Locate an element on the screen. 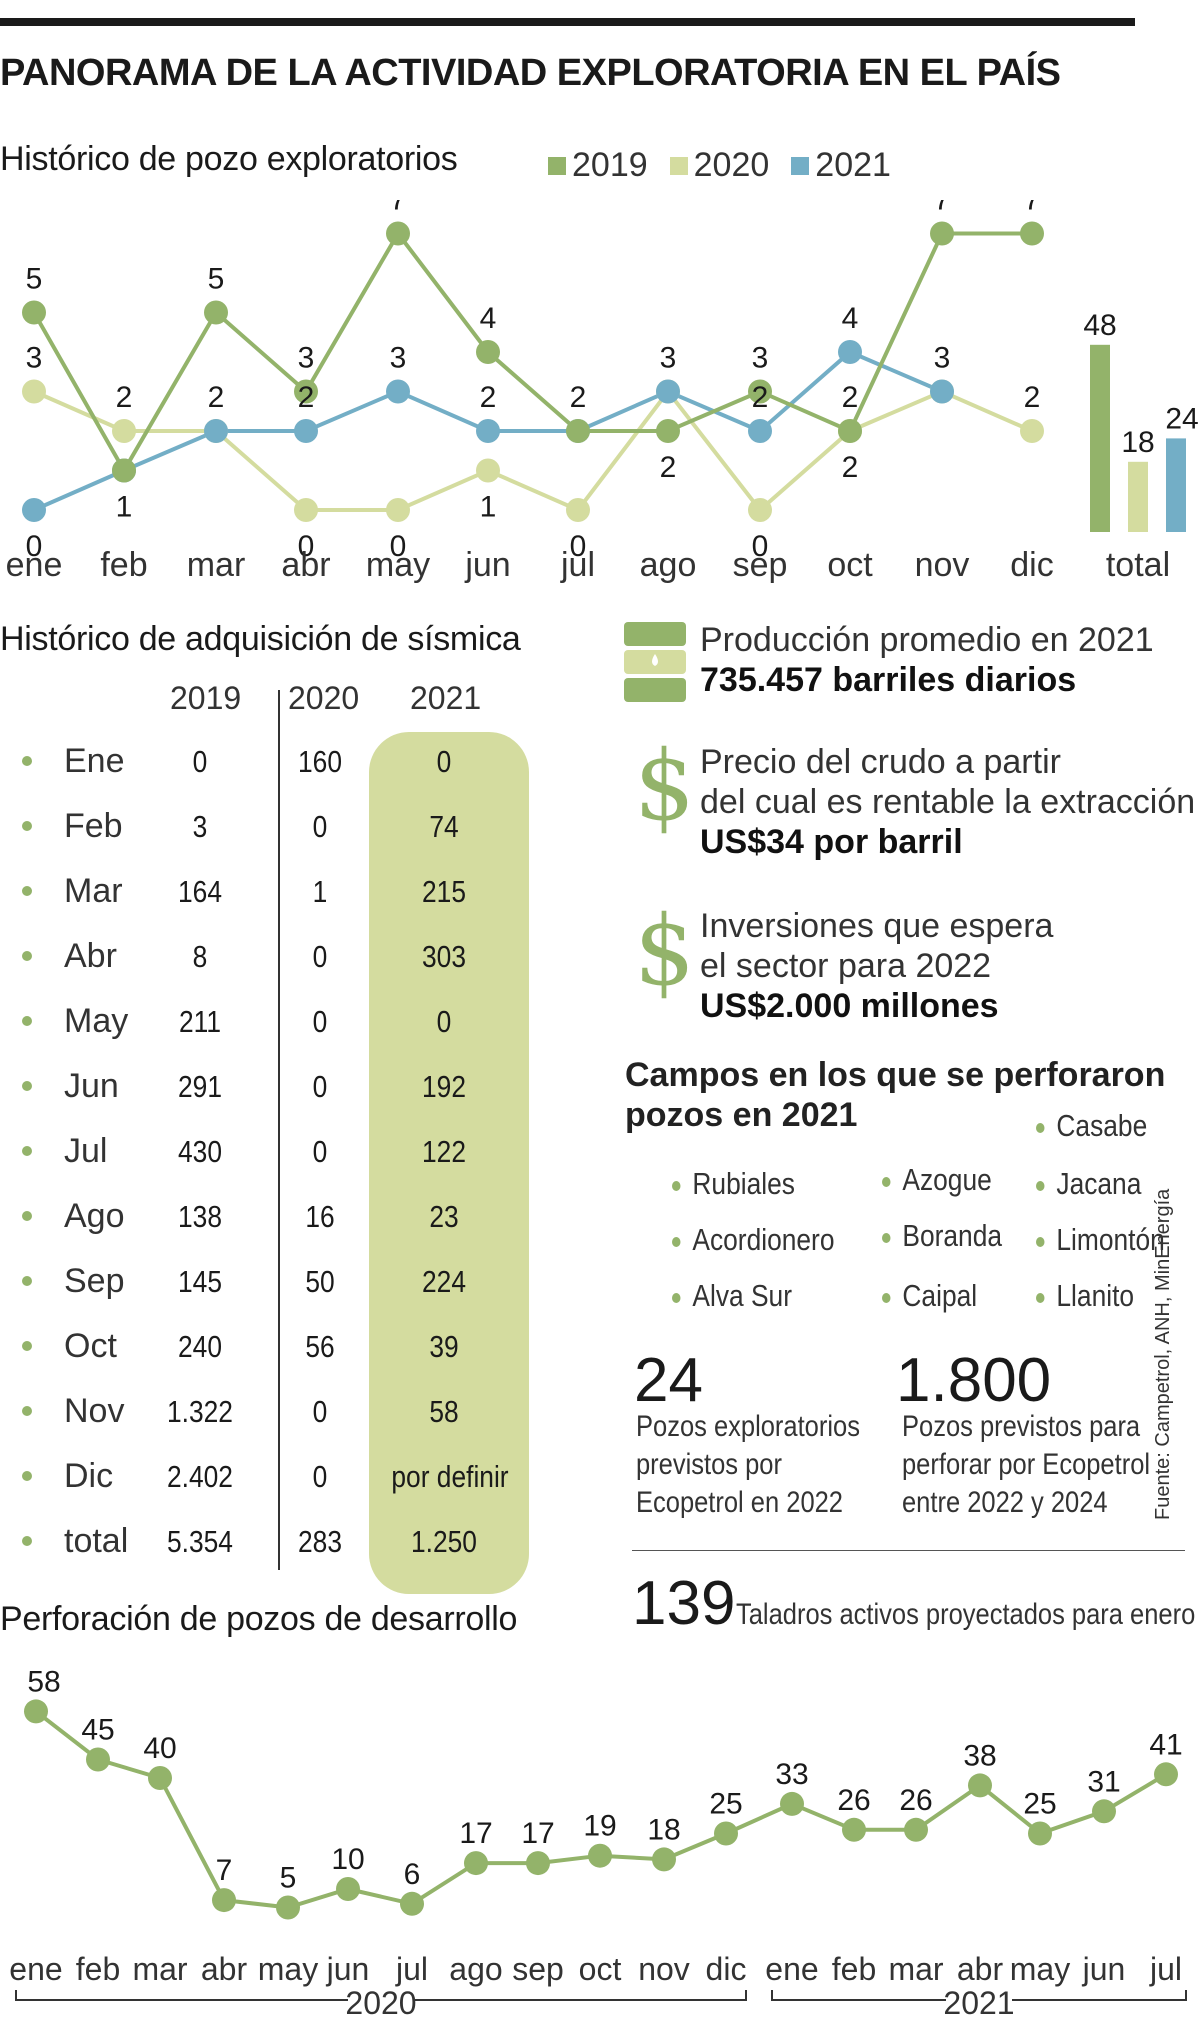  row-month: Mar is located at coordinates (93, 891).